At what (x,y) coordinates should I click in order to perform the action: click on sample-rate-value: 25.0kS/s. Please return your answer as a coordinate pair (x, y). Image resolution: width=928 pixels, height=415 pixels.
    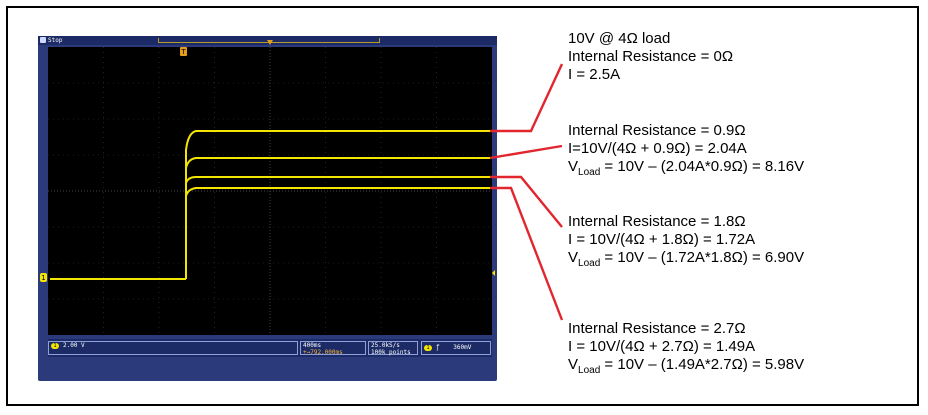
    Looking at the image, I should click on (385, 345).